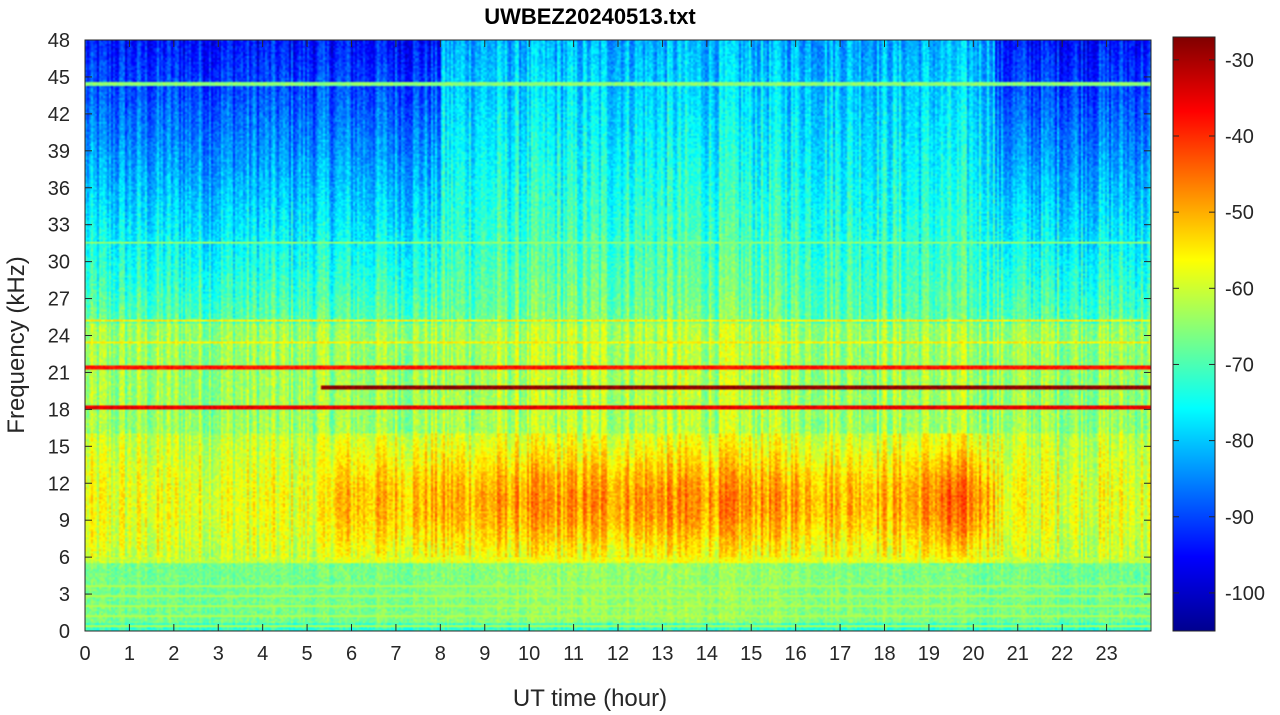 The height and width of the screenshot is (715, 1280). I want to click on x-tick-label: 21, so click(1018, 654).